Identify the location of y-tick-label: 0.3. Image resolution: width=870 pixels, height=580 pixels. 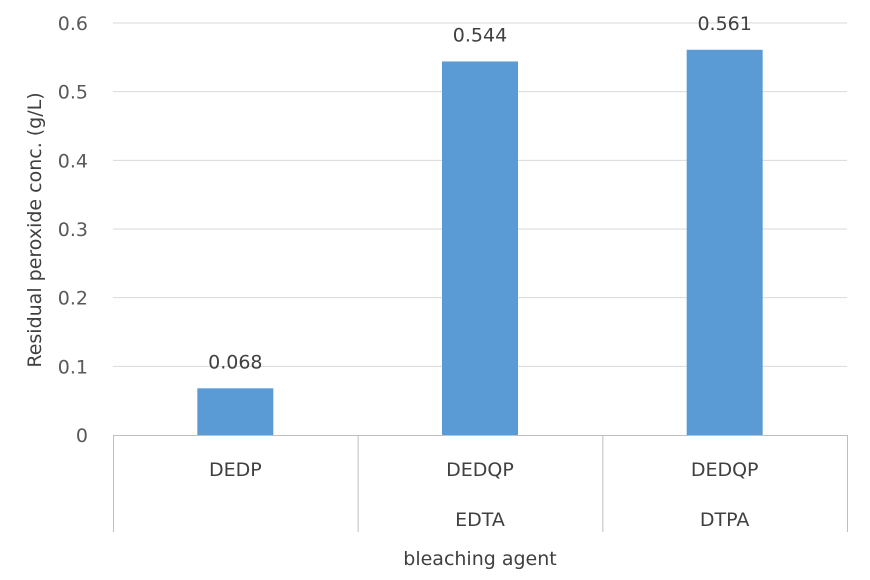
(73, 230).